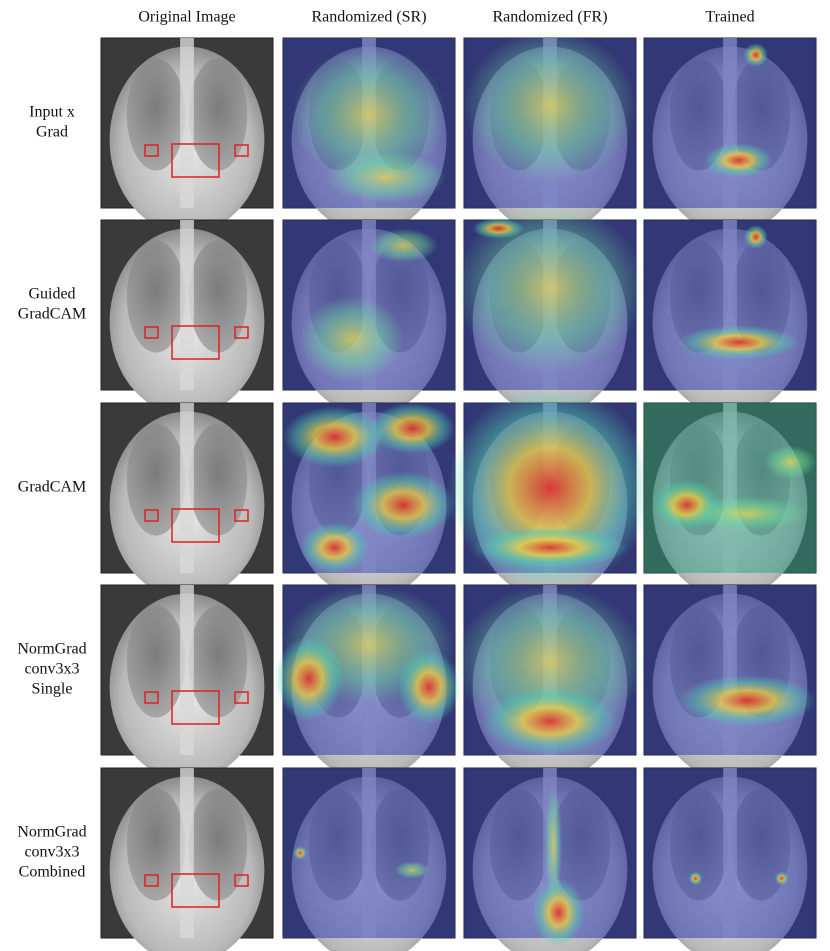  Describe the element at coordinates (549, 17) in the screenshot. I see `column-header: Randomized (FR)` at that location.